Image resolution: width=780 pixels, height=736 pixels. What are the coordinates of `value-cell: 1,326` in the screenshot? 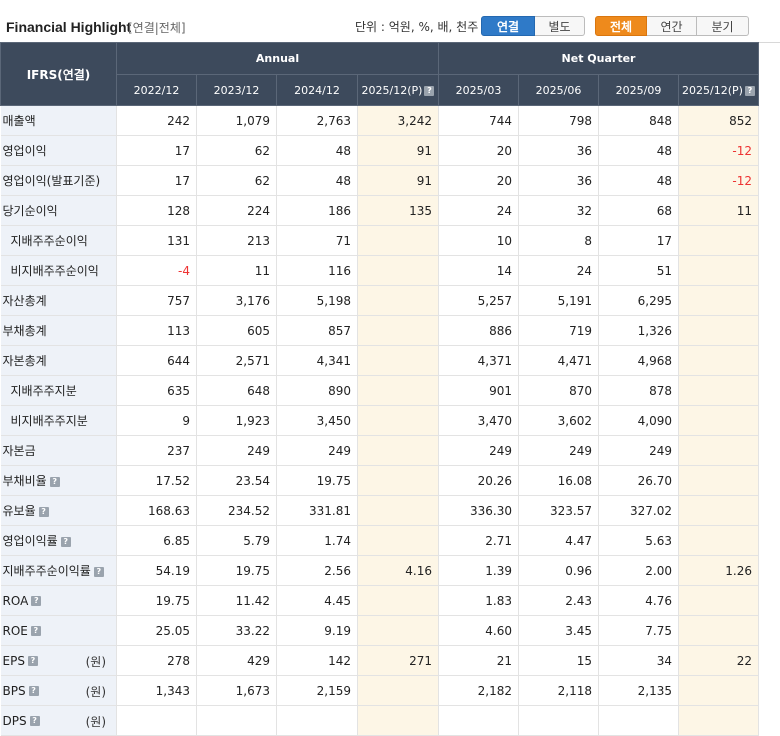 It's located at (639, 330).